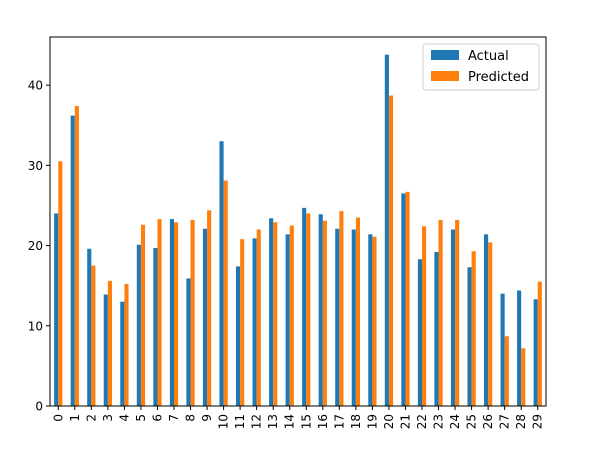  Describe the element at coordinates (141, 418) in the screenshot. I see `x-tick-label: 5` at that location.